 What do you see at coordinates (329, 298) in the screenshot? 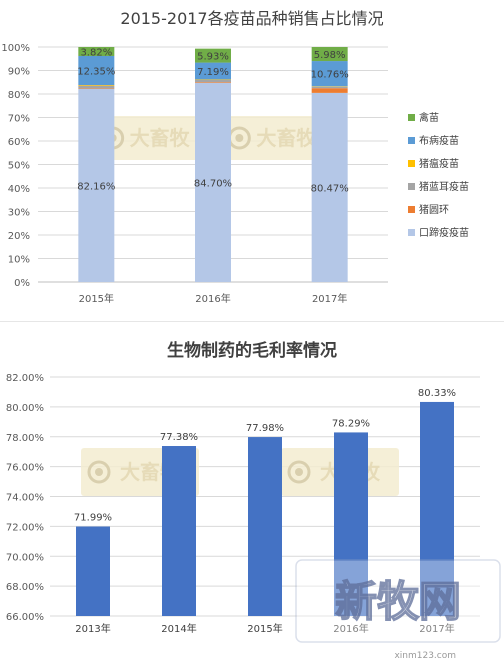
I see `x-tick-label: 2017年` at bounding box center [329, 298].